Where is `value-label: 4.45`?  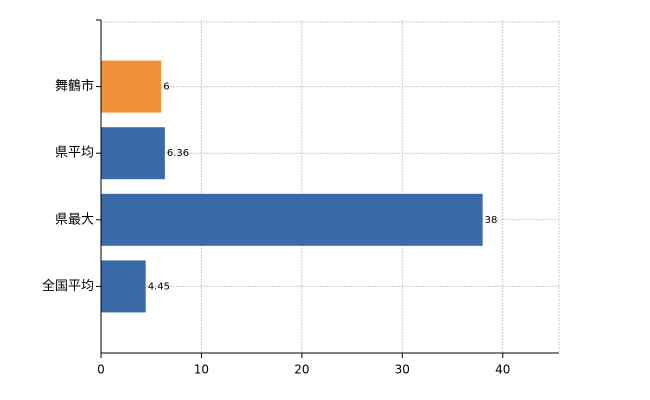 value-label: 4.45 is located at coordinates (159, 286).